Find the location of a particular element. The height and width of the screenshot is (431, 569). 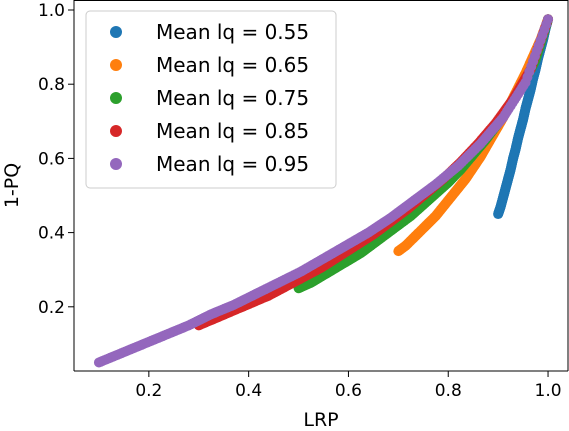

x-tick-label: 0.8 is located at coordinates (448, 391).